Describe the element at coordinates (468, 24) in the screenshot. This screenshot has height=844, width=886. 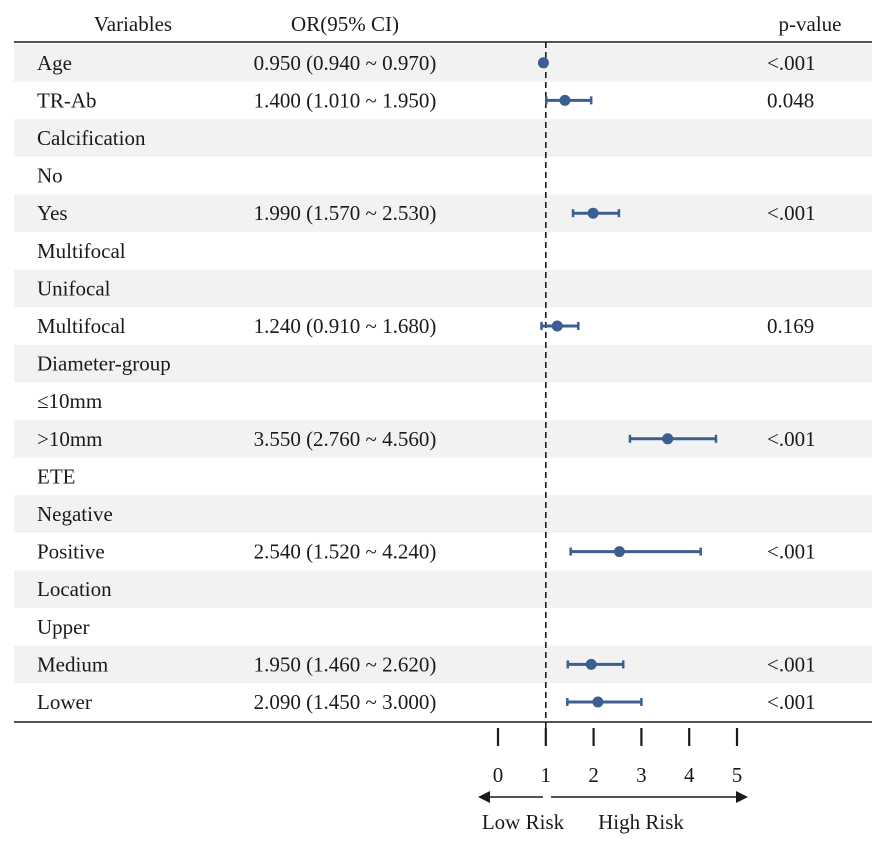
I see `table-header: Variables OR(95% CI) p-value` at that location.